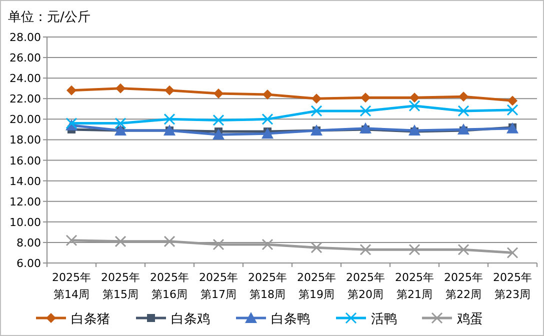  What do you see at coordinates (169, 286) in the screenshot?
I see `x-tick-label: 2025年第16周` at bounding box center [169, 286].